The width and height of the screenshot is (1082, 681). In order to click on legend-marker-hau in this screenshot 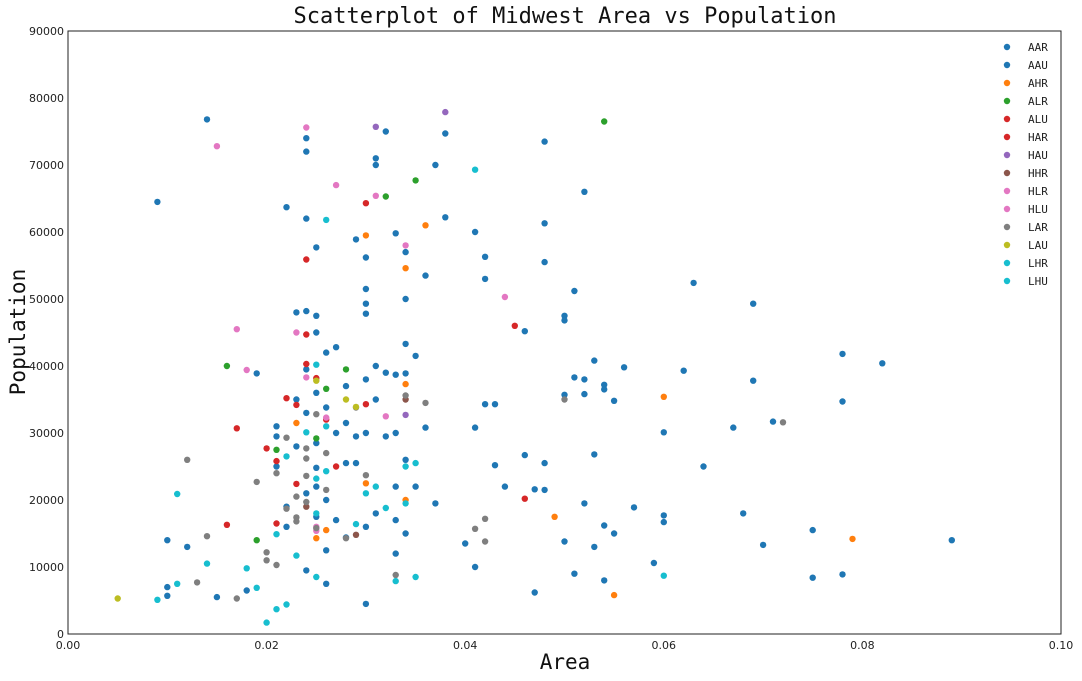, I will do `click(1007, 155)`.